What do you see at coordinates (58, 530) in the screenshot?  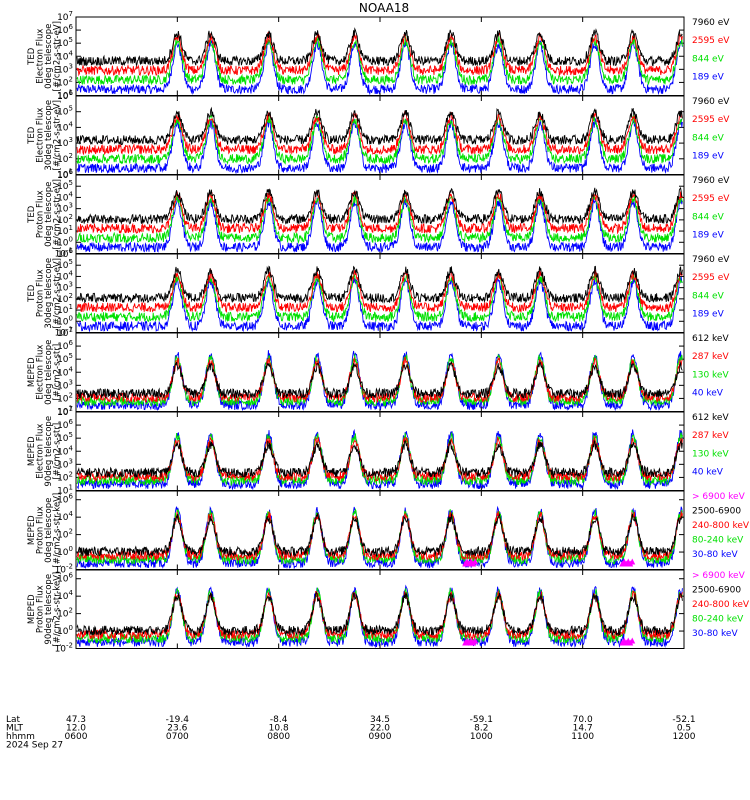 I see `y-axis-label-line: [#/cm2-s-str-keV]` at bounding box center [58, 530].